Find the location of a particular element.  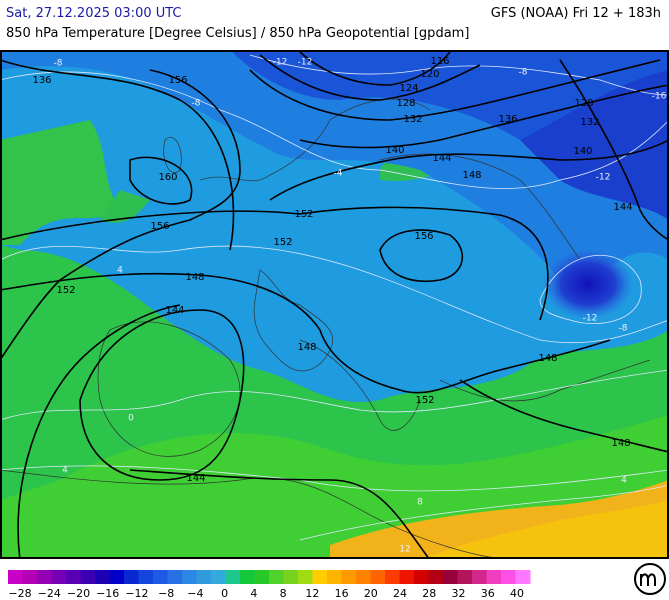

scale-label: 4 is located at coordinates (253, 593).